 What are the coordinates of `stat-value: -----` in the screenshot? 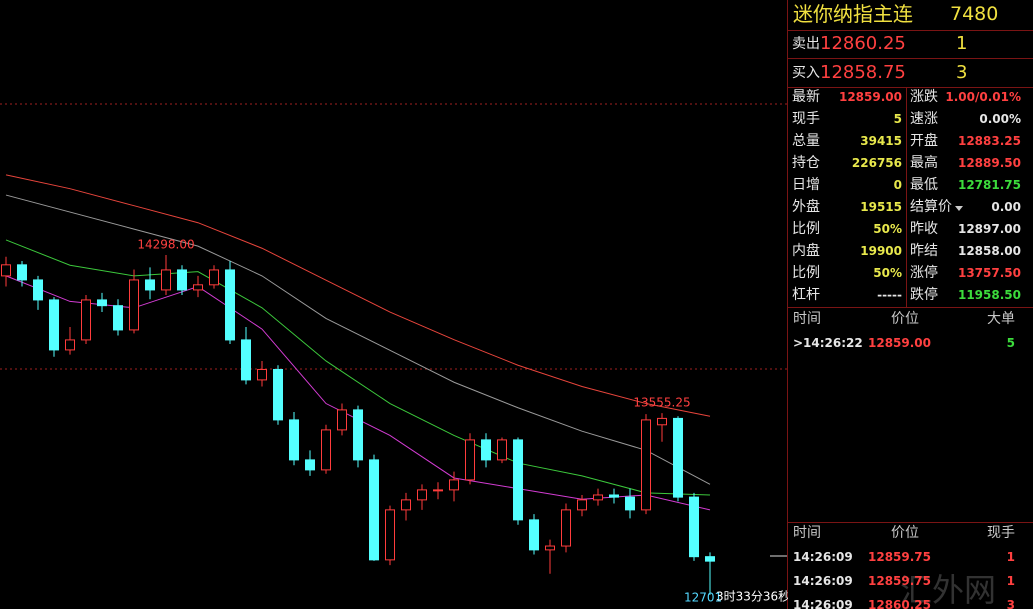 It's located at (889, 295).